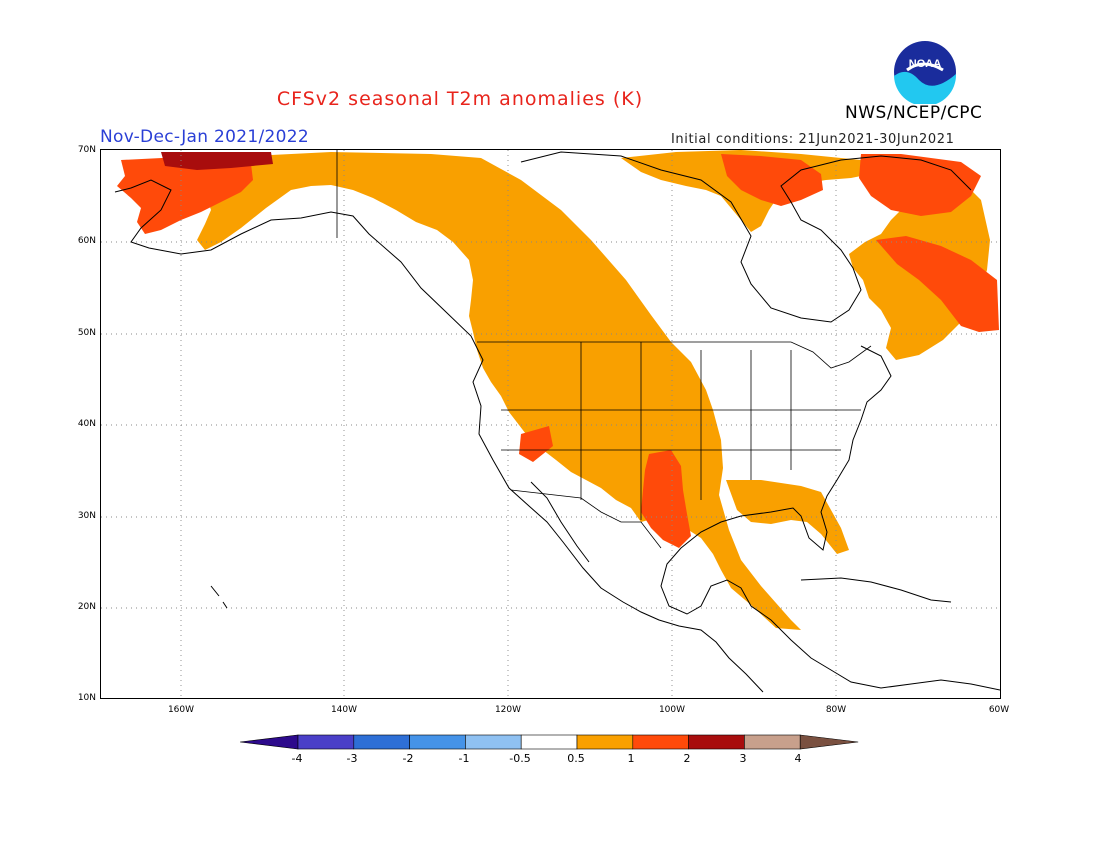 This screenshot has height=850, width=1100. I want to click on lat-label-40n: 40N, so click(86, 424).